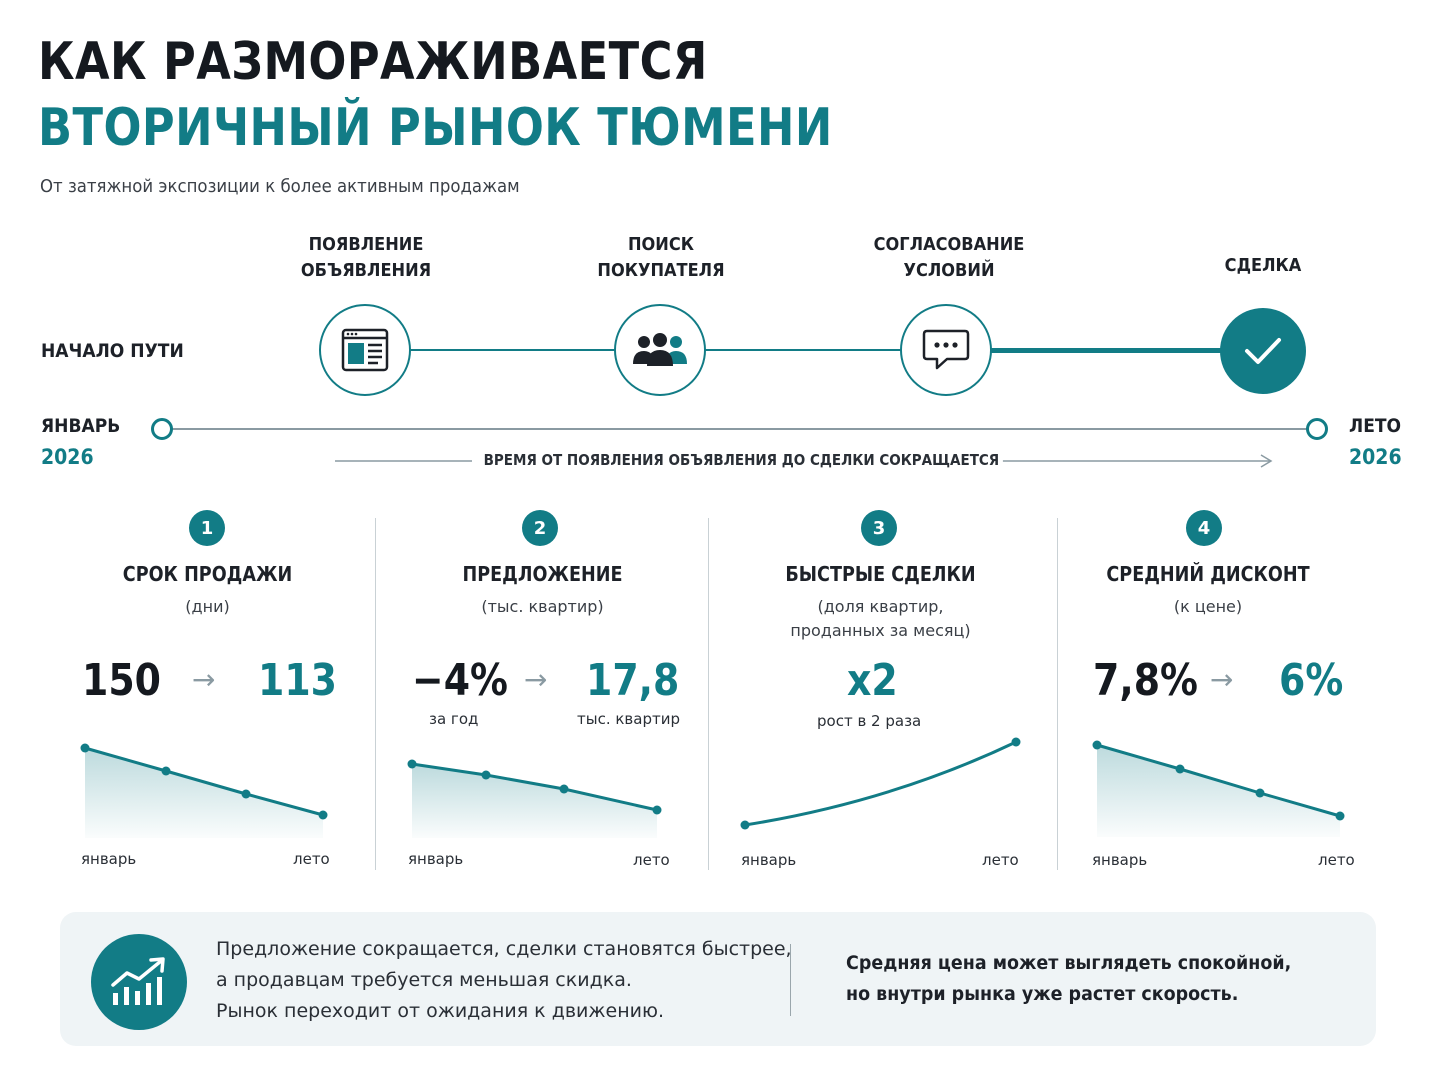  What do you see at coordinates (949, 258) in the screenshot?
I see `step-label-negotiation: СОГЛАСОВАНИЕ УСЛОВИЙ` at bounding box center [949, 258].